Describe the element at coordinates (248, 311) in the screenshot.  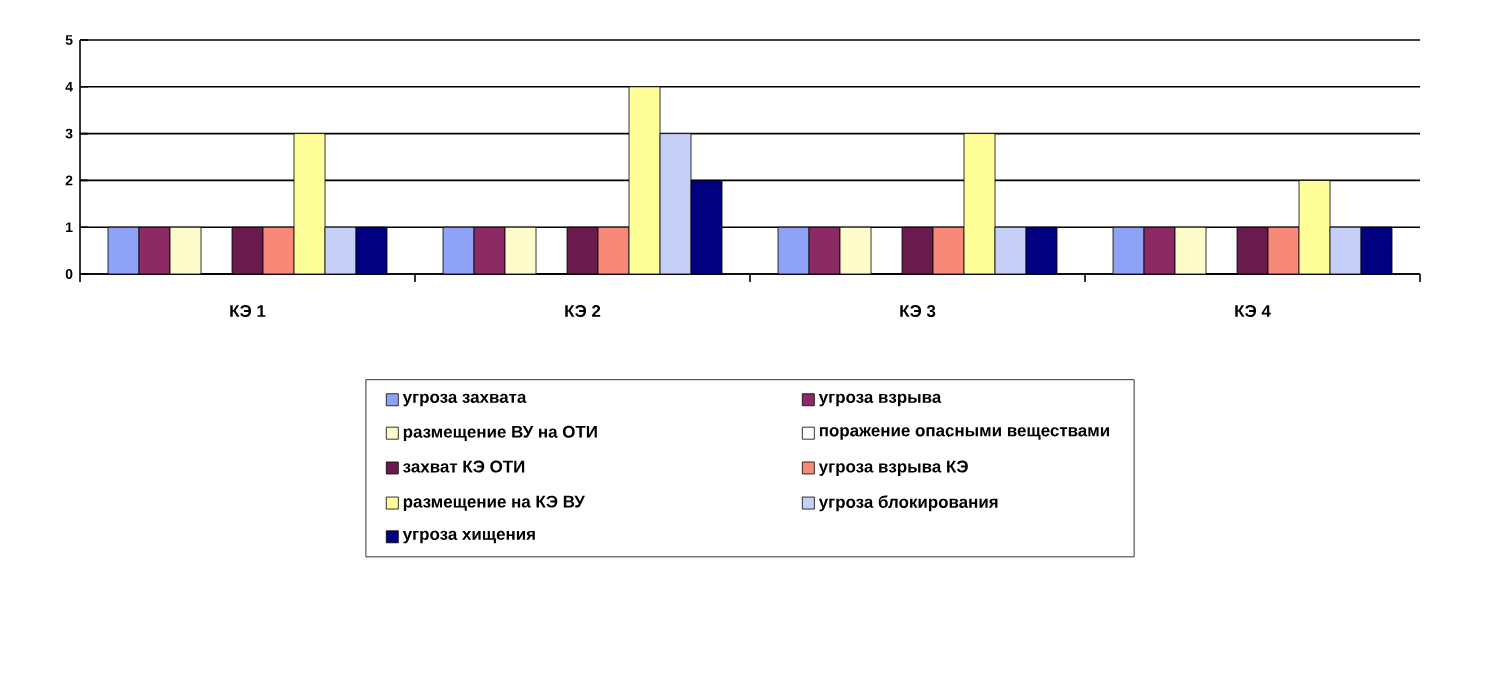
I see `x-tick-label: КЭ 1` at that location.